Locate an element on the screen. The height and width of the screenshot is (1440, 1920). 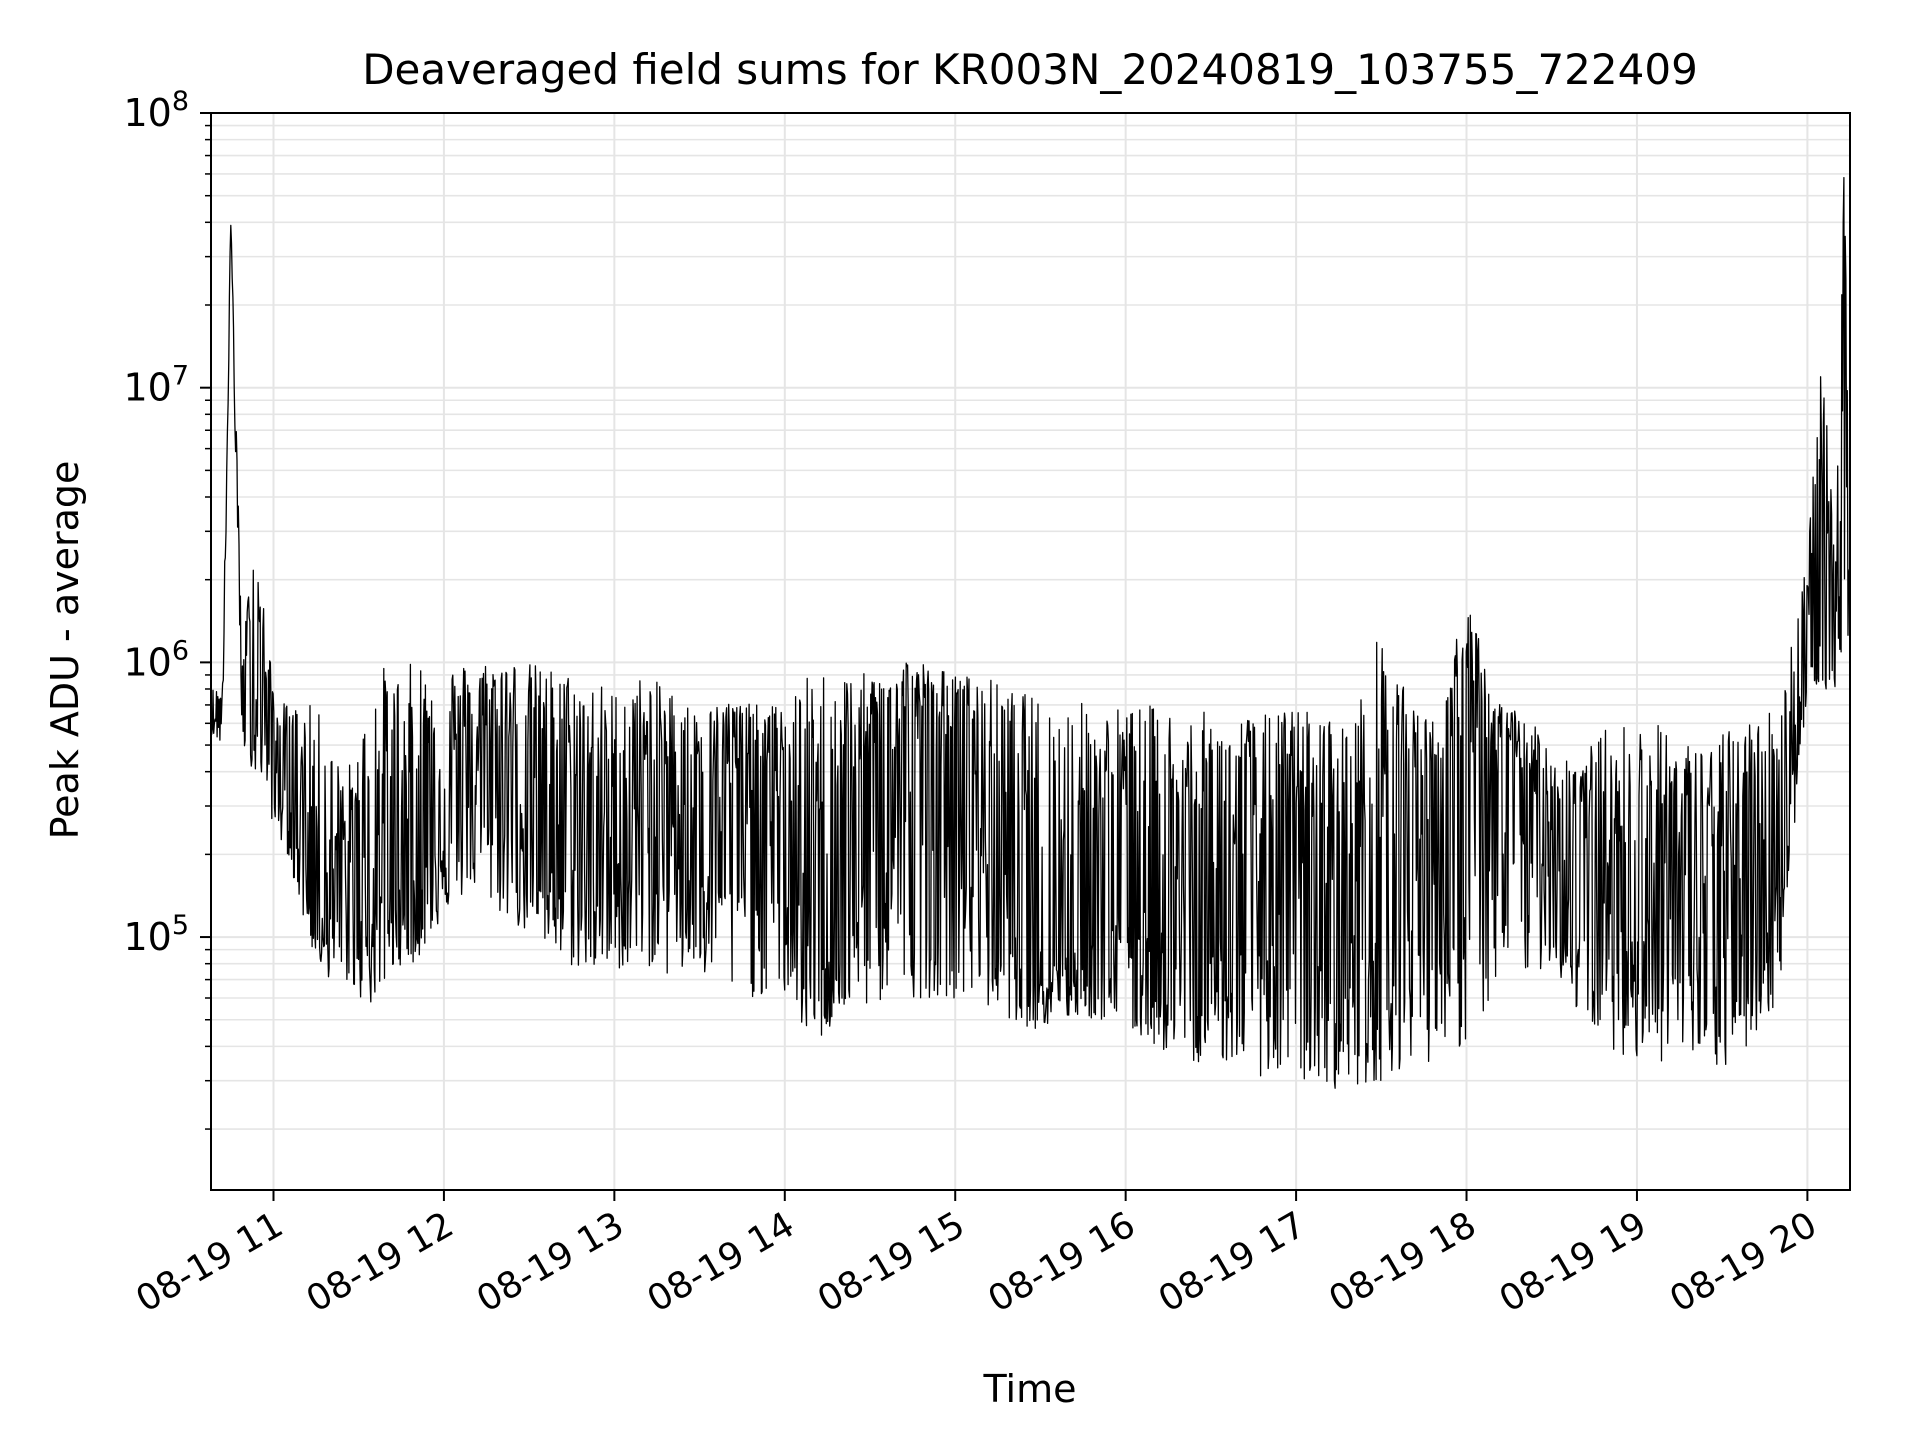
y-axis-ticks: 105 106 107 108 is located at coordinates (167, 608).